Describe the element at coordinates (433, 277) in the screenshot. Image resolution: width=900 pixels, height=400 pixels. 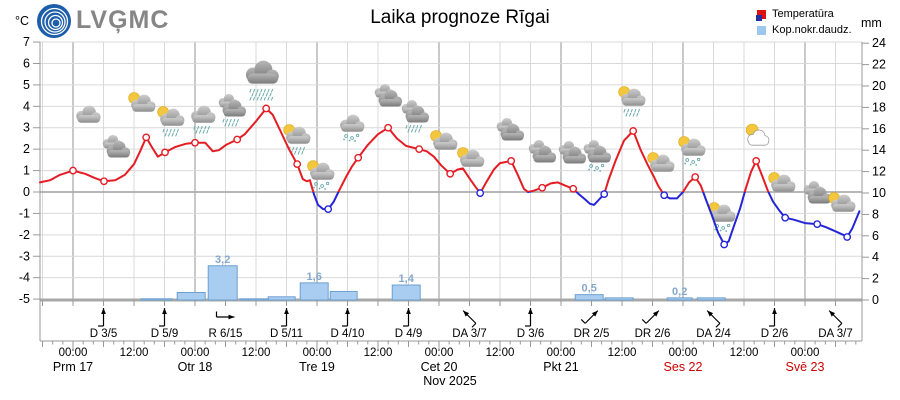
I see `precipitation-bars: 3,2 1,6 1,4 0,5 0,2` at that location.